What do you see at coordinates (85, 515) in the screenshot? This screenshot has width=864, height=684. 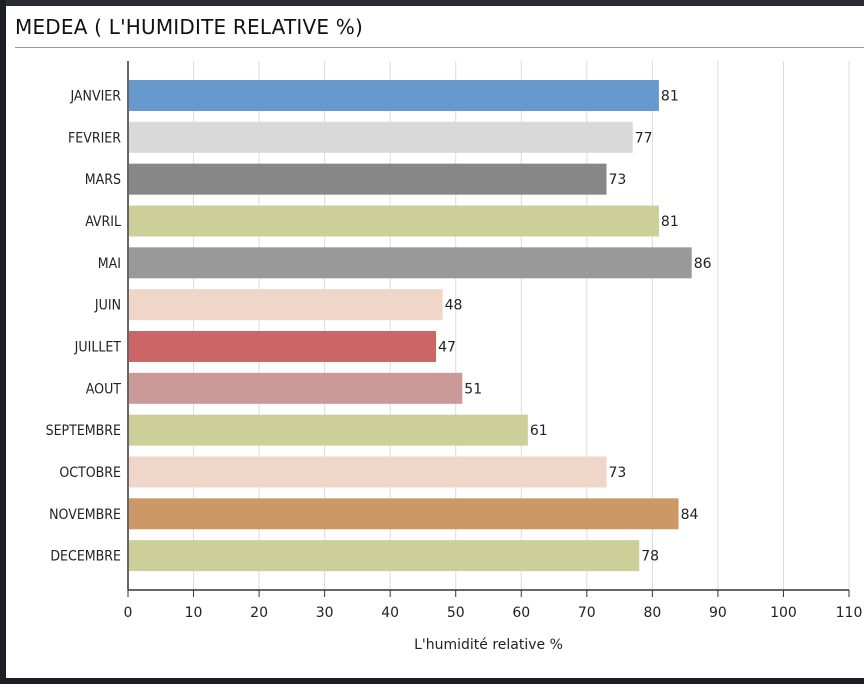 I see `category-label-novembre: NOVEMBRE` at bounding box center [85, 515].